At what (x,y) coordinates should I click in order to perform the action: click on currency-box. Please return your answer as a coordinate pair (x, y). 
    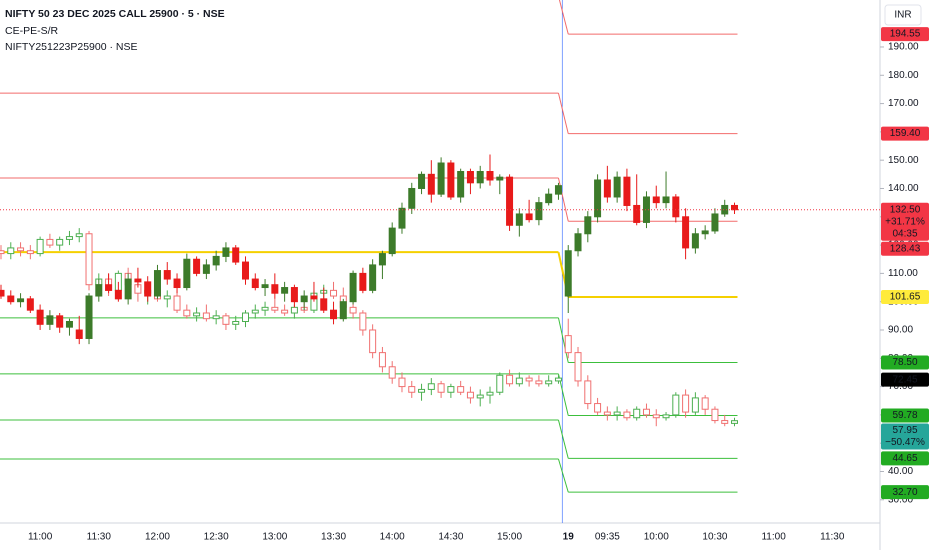
    Looking at the image, I should click on (903, 15).